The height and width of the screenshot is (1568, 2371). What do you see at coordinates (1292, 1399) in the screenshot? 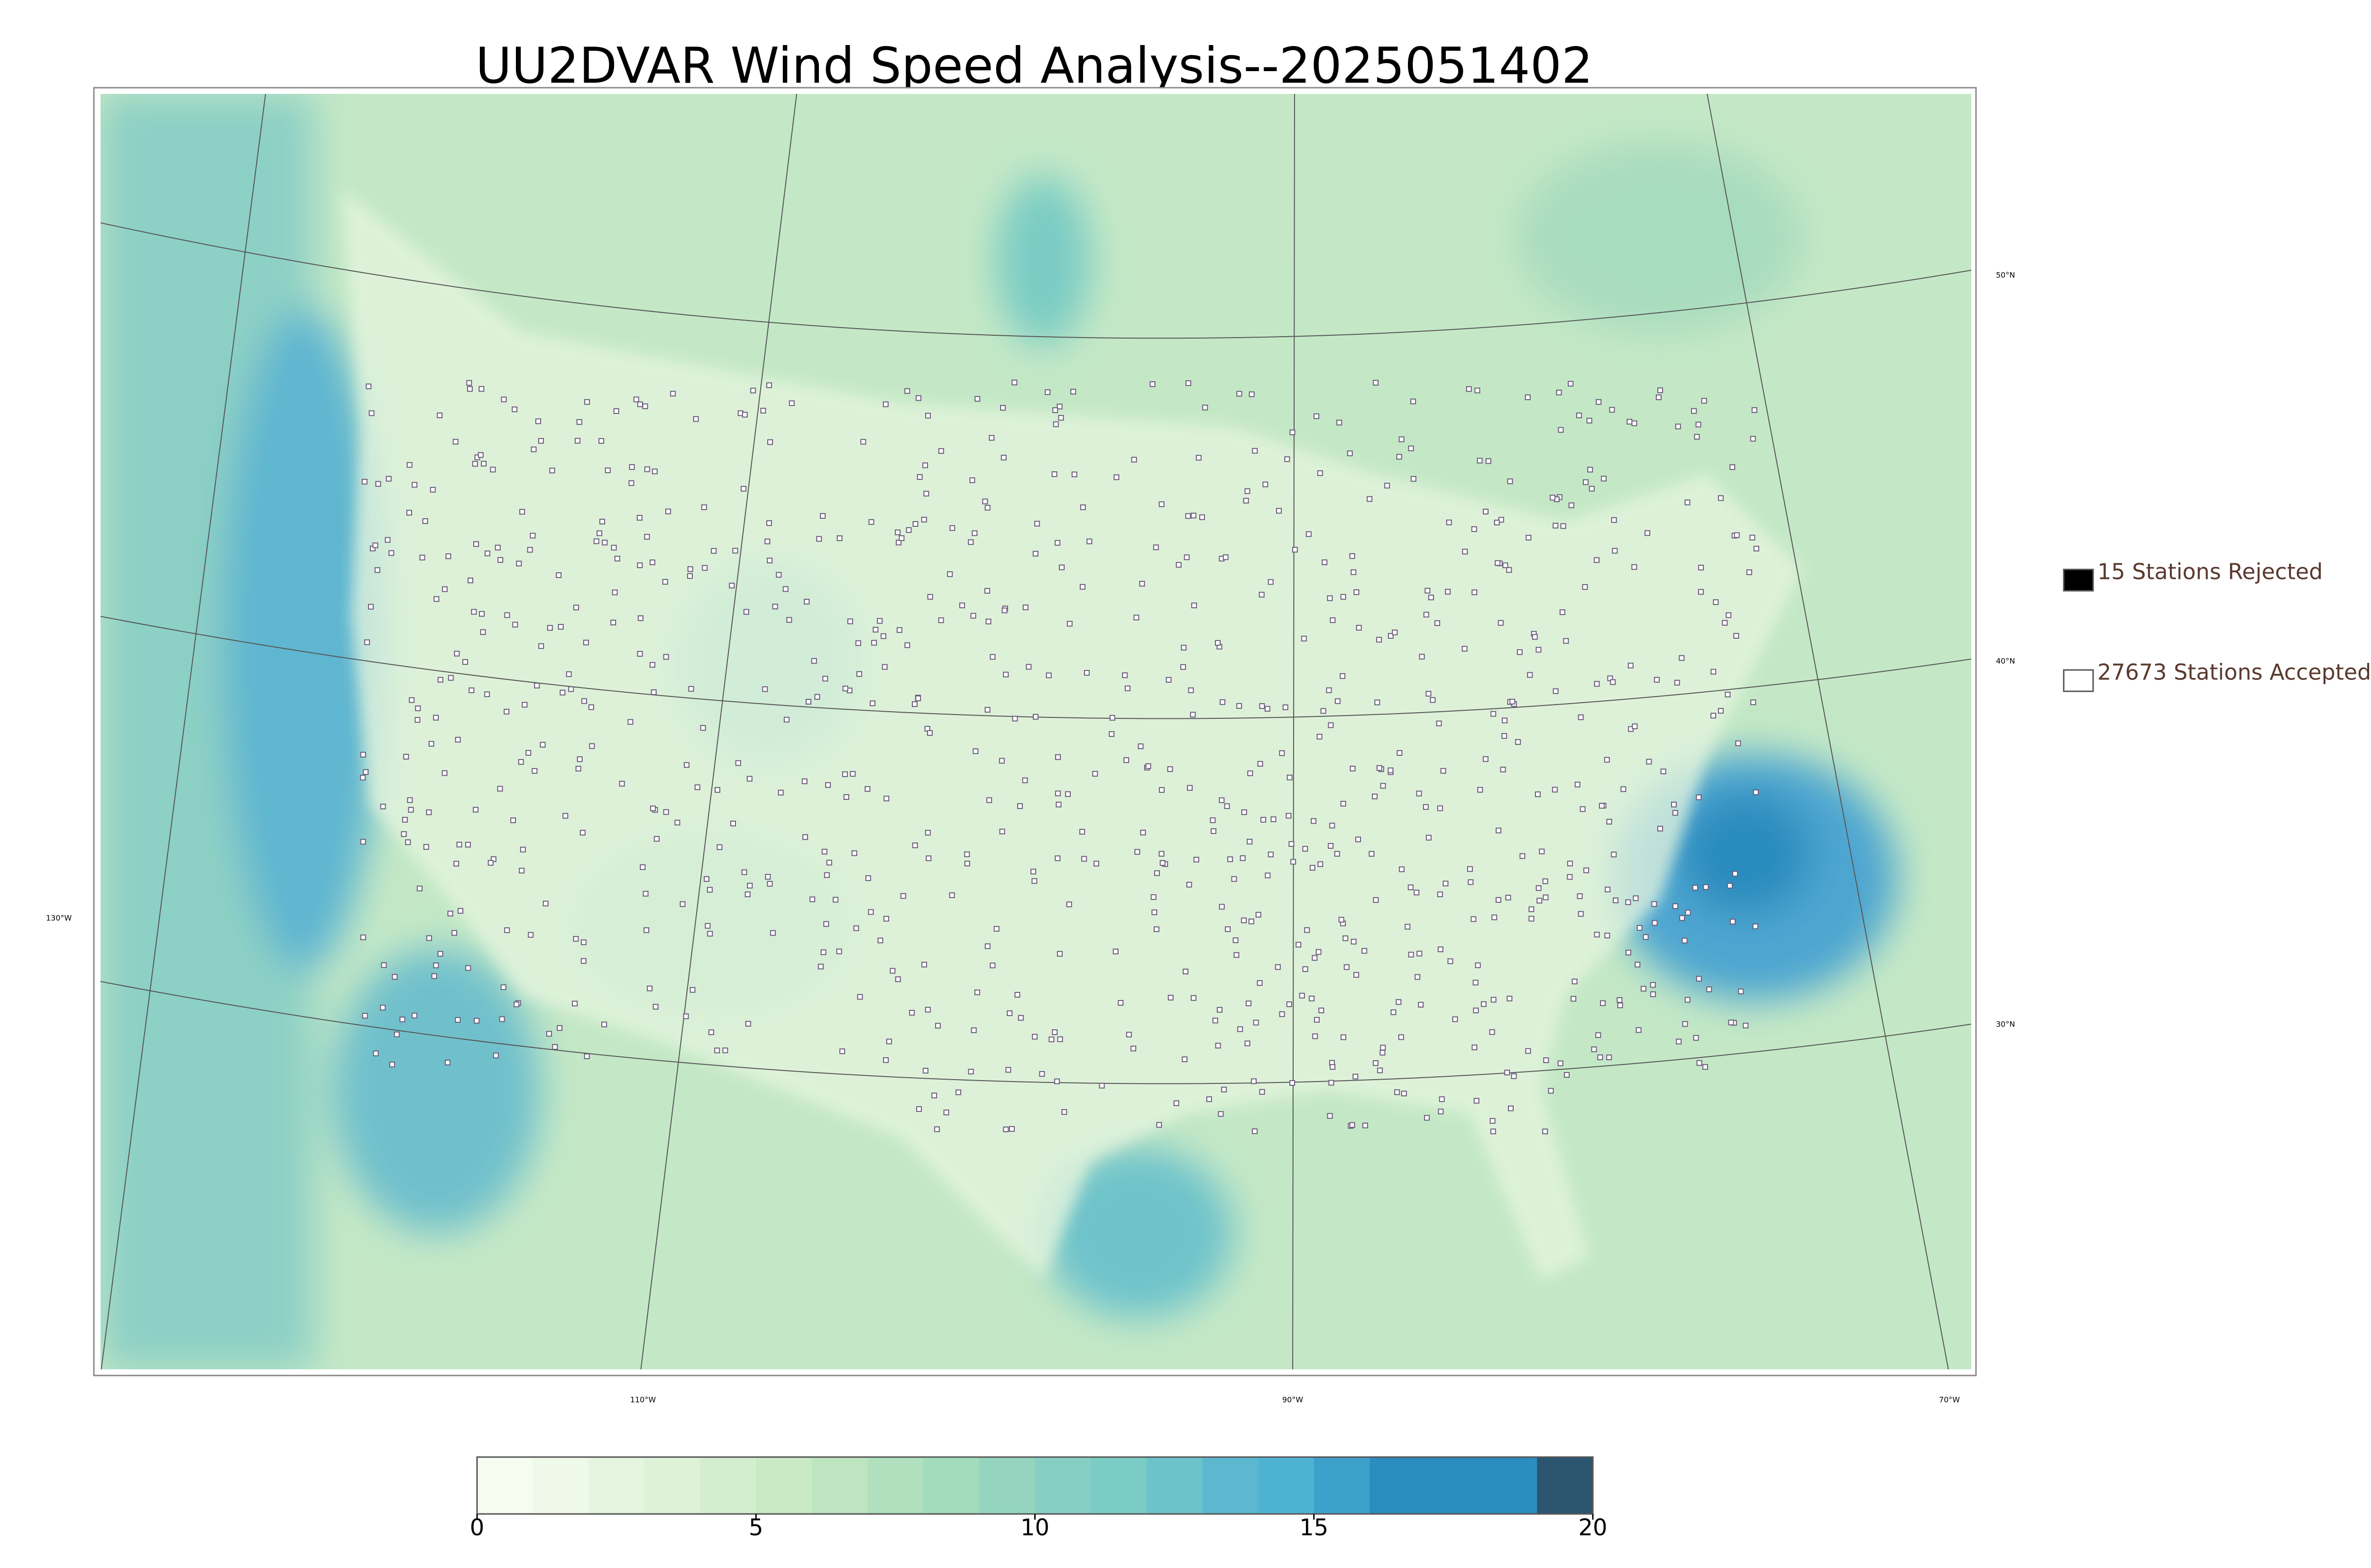
I see `lon-label: 90°W` at bounding box center [1292, 1399].